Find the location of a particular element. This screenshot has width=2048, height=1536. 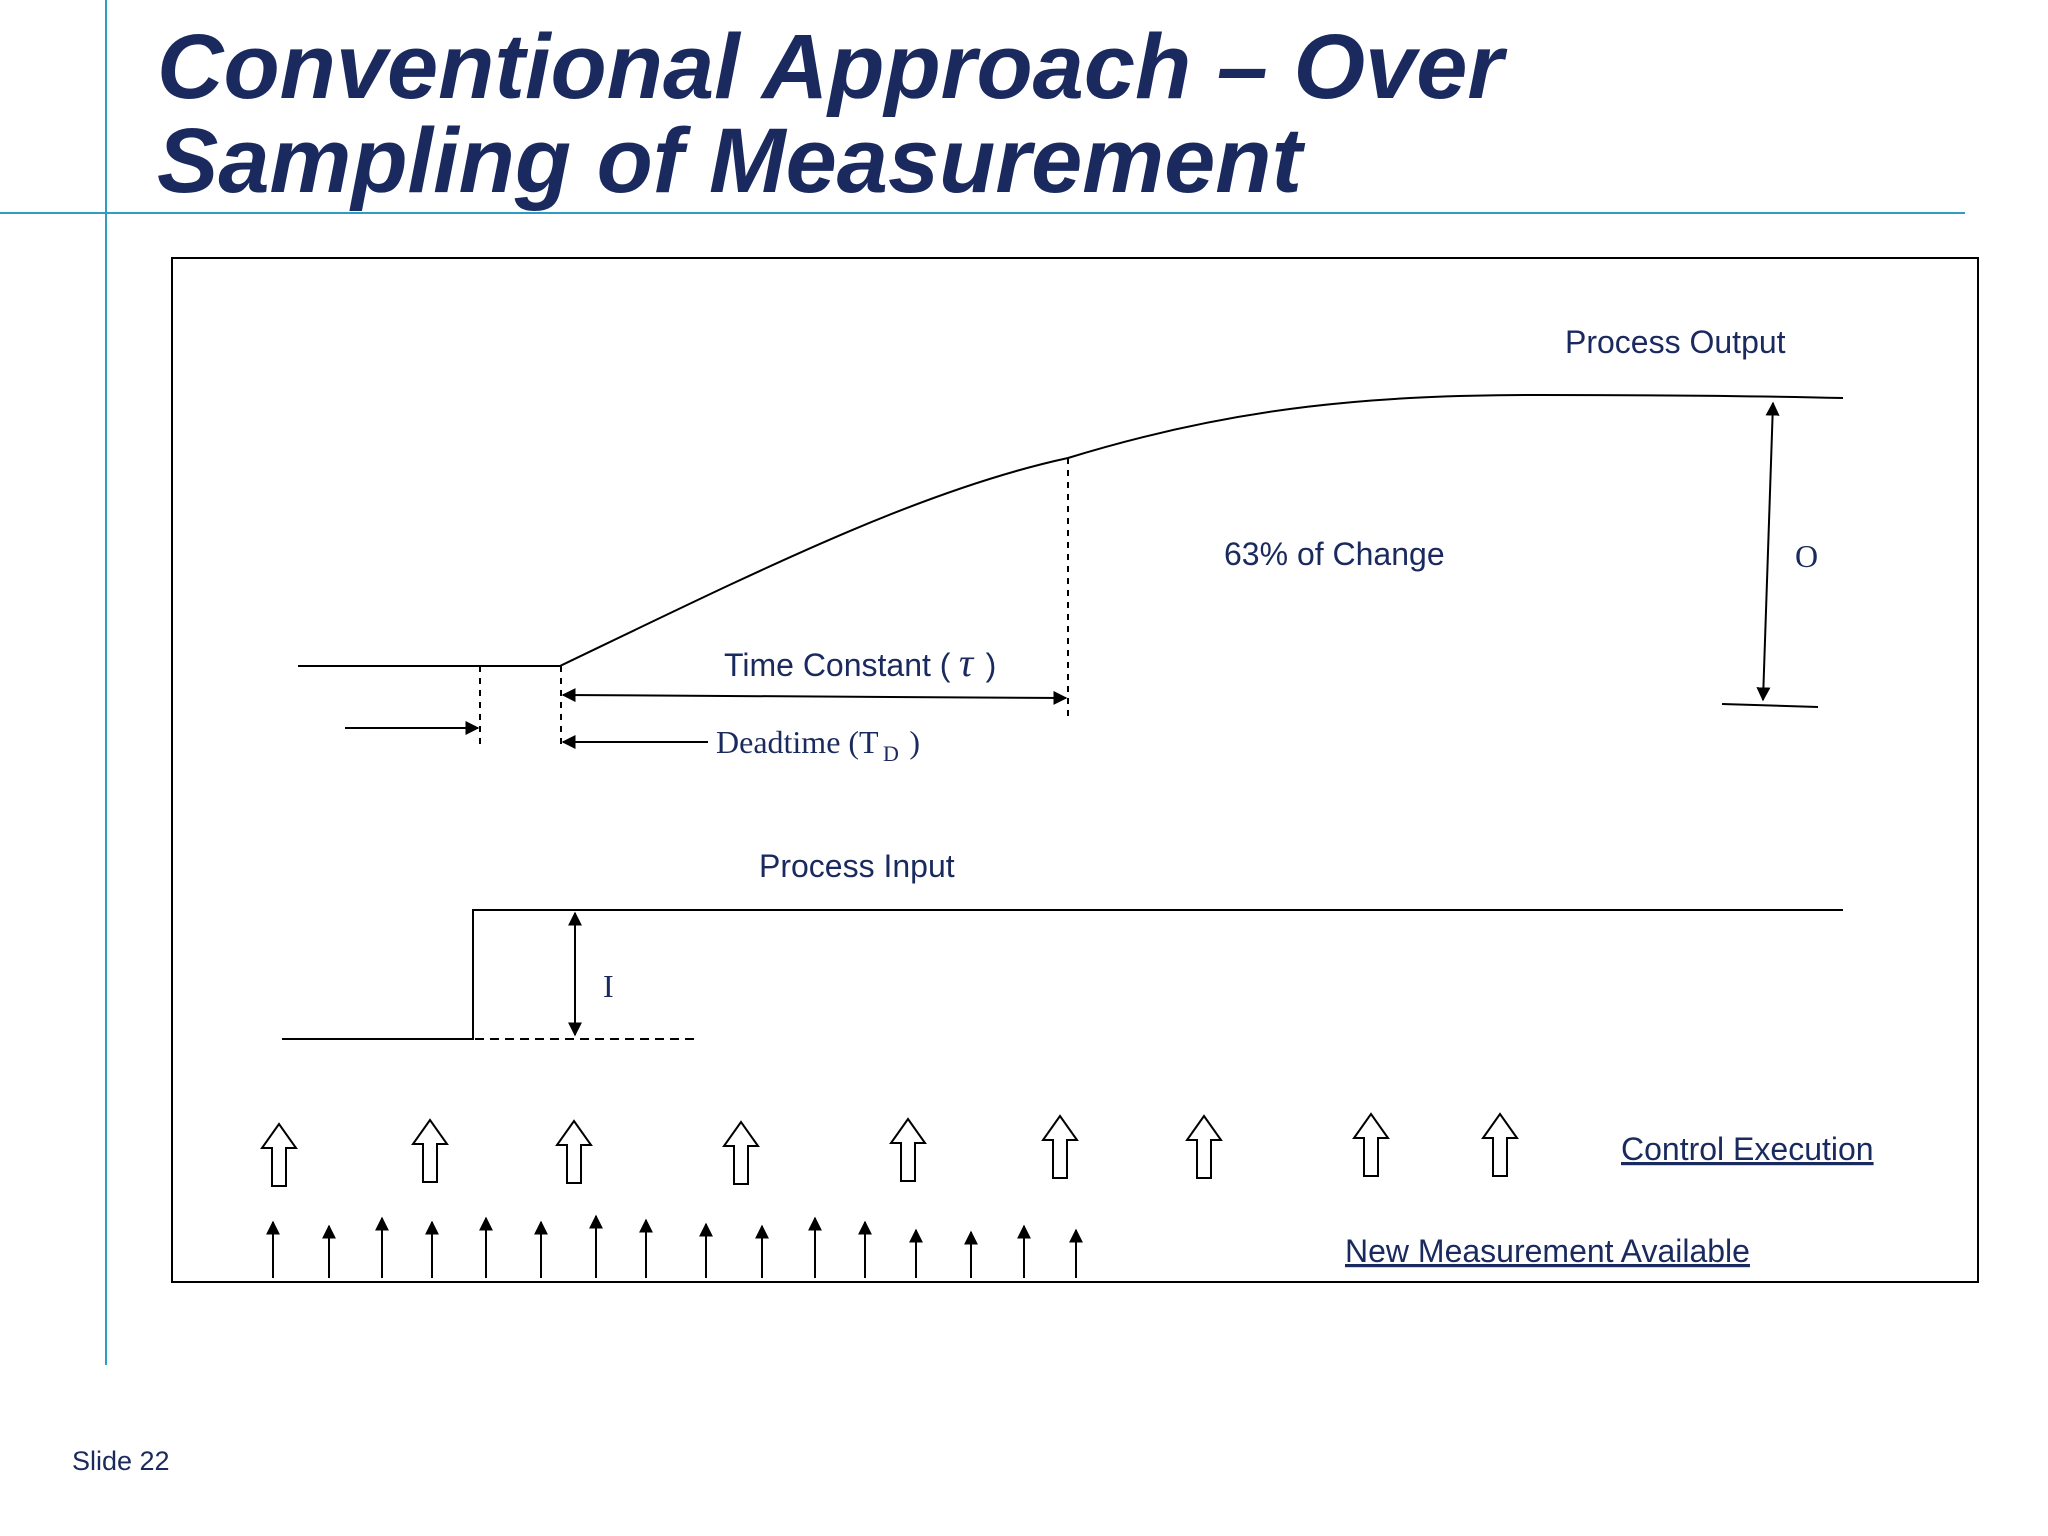

deadtime-label: Deadtime (T D ) is located at coordinates (818, 745).